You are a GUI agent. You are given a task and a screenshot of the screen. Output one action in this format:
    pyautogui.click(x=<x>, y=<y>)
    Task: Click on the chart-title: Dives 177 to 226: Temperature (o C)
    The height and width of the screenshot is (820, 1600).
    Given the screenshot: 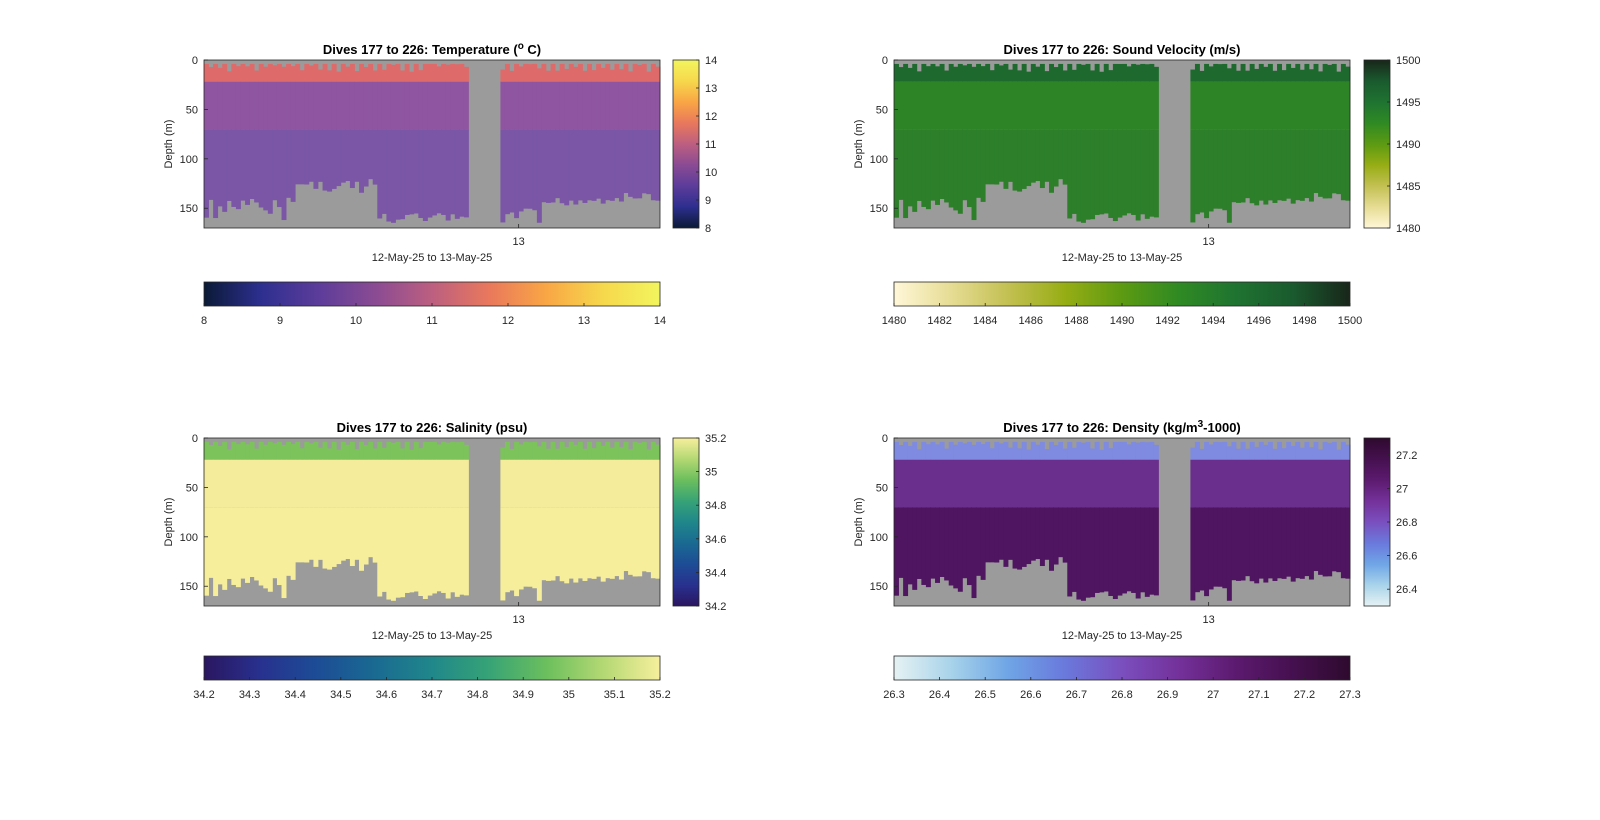 What is the action you would take?
    pyautogui.click(x=432, y=49)
    